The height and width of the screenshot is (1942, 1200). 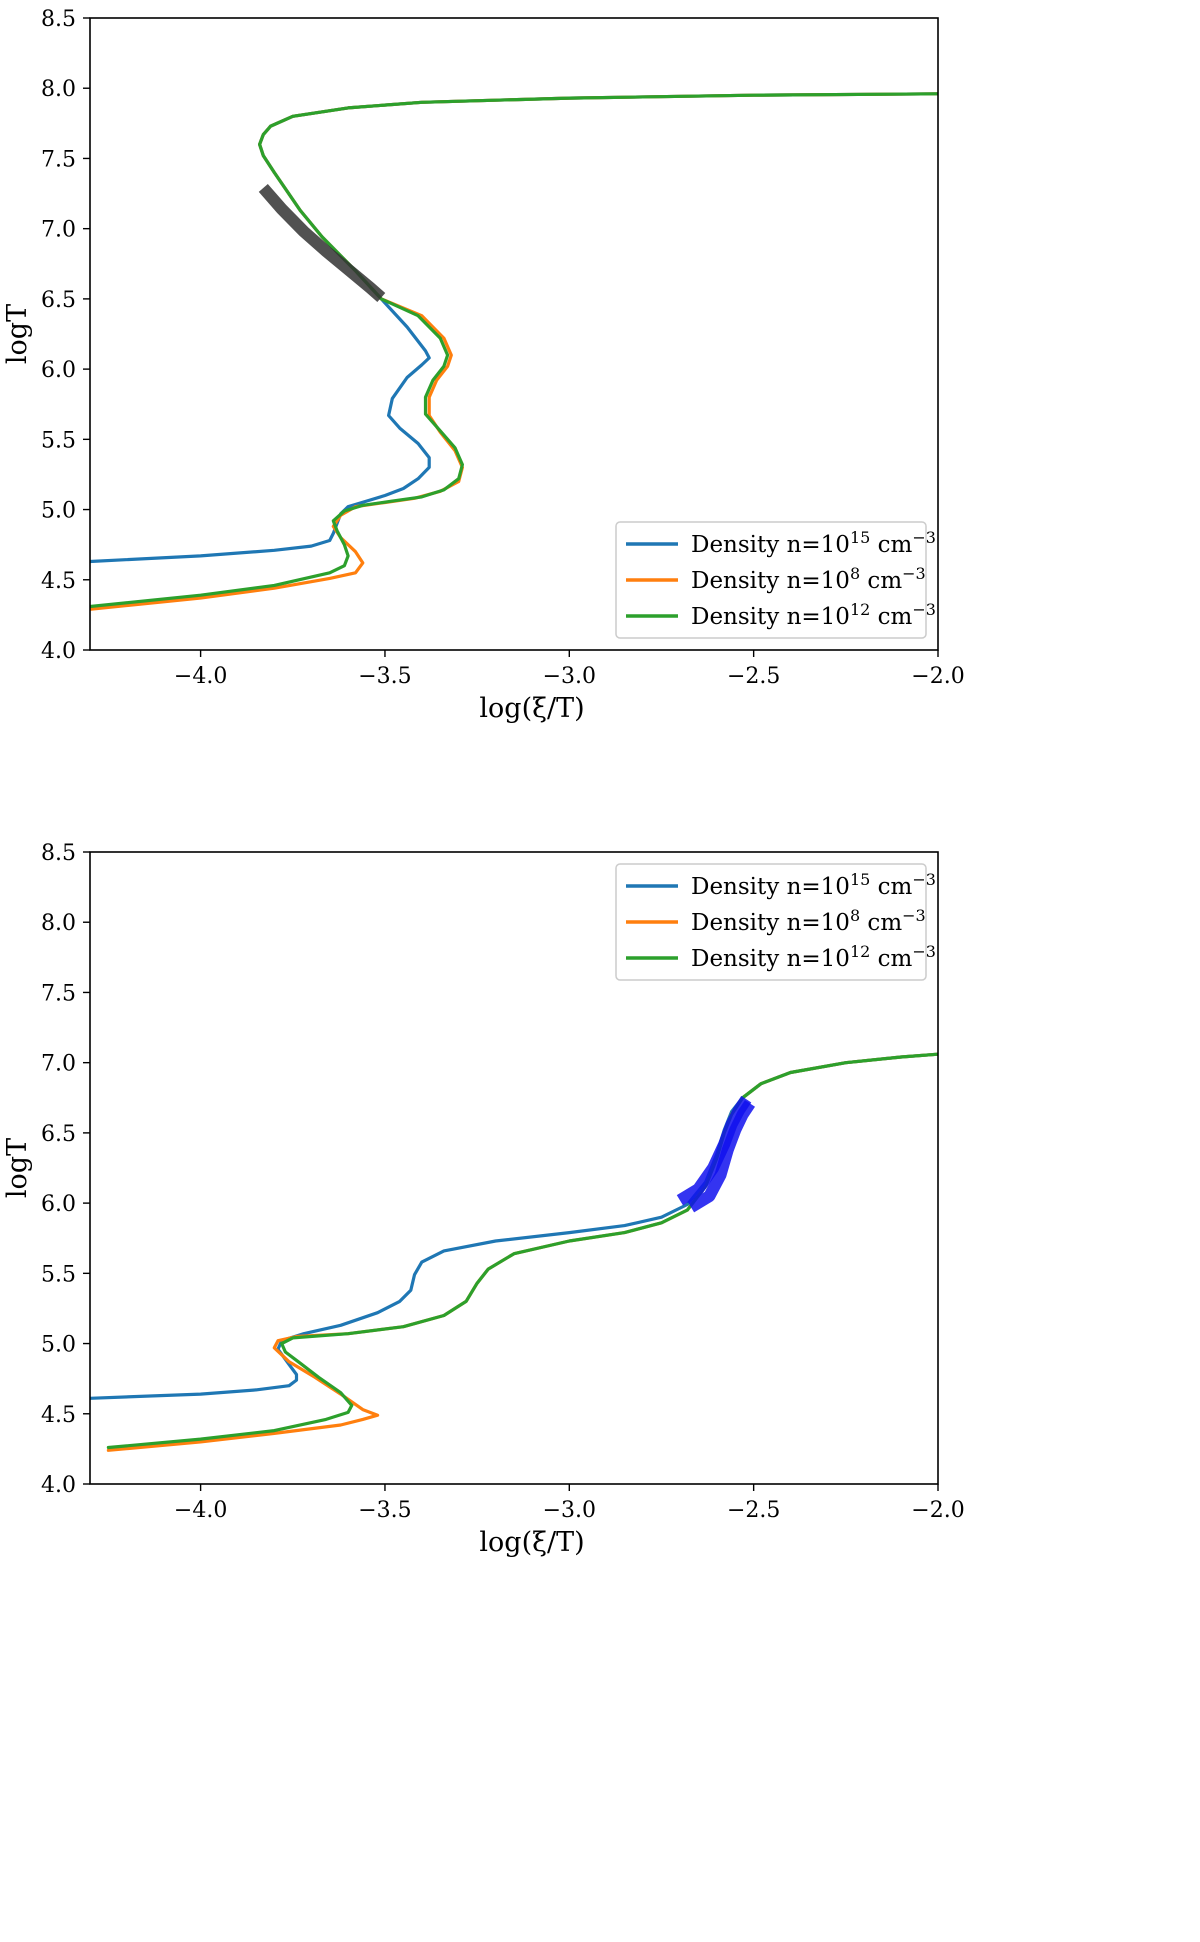 I want to click on panel2-legend-label-3: Density n=1012 cm−3, so click(x=813, y=957).